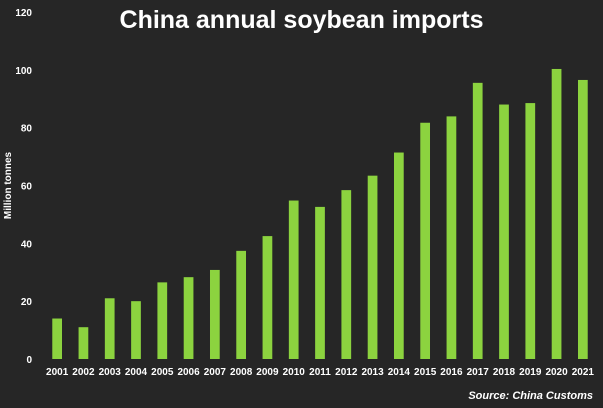 The width and height of the screenshot is (603, 408). What do you see at coordinates (267, 297) in the screenshot?
I see `bar-2009` at bounding box center [267, 297].